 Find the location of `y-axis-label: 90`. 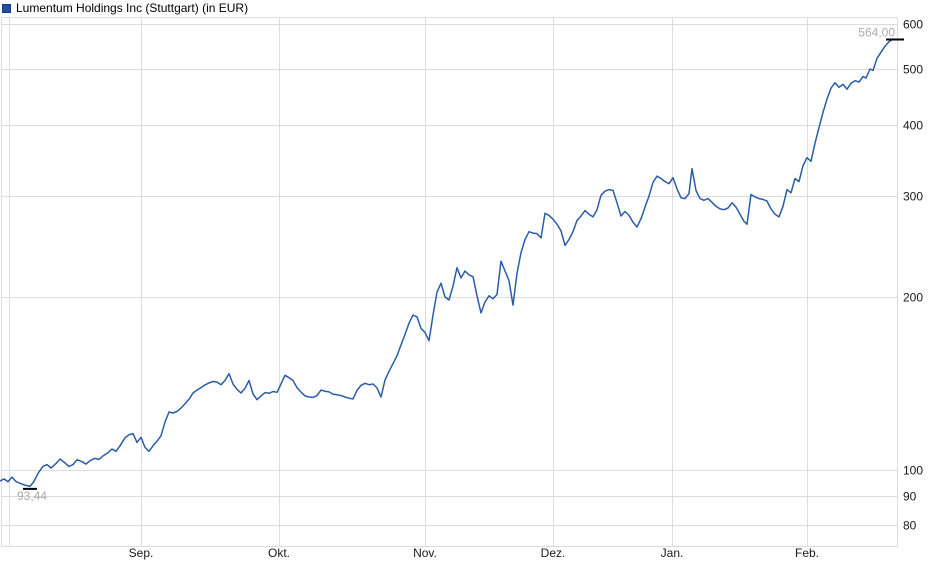

y-axis-label: 90 is located at coordinates (910, 497).